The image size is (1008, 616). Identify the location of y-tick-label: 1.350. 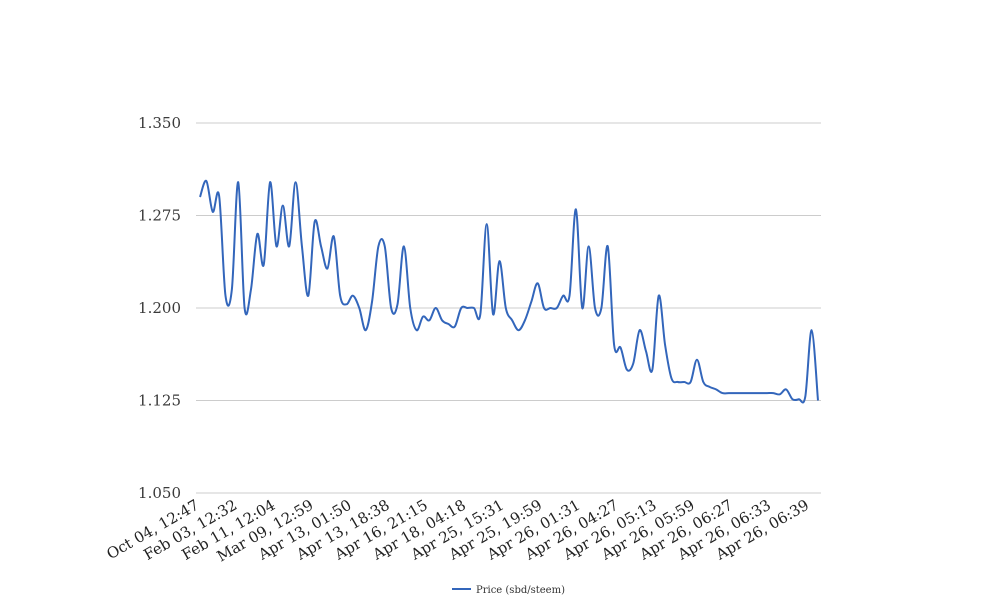
(159, 123).